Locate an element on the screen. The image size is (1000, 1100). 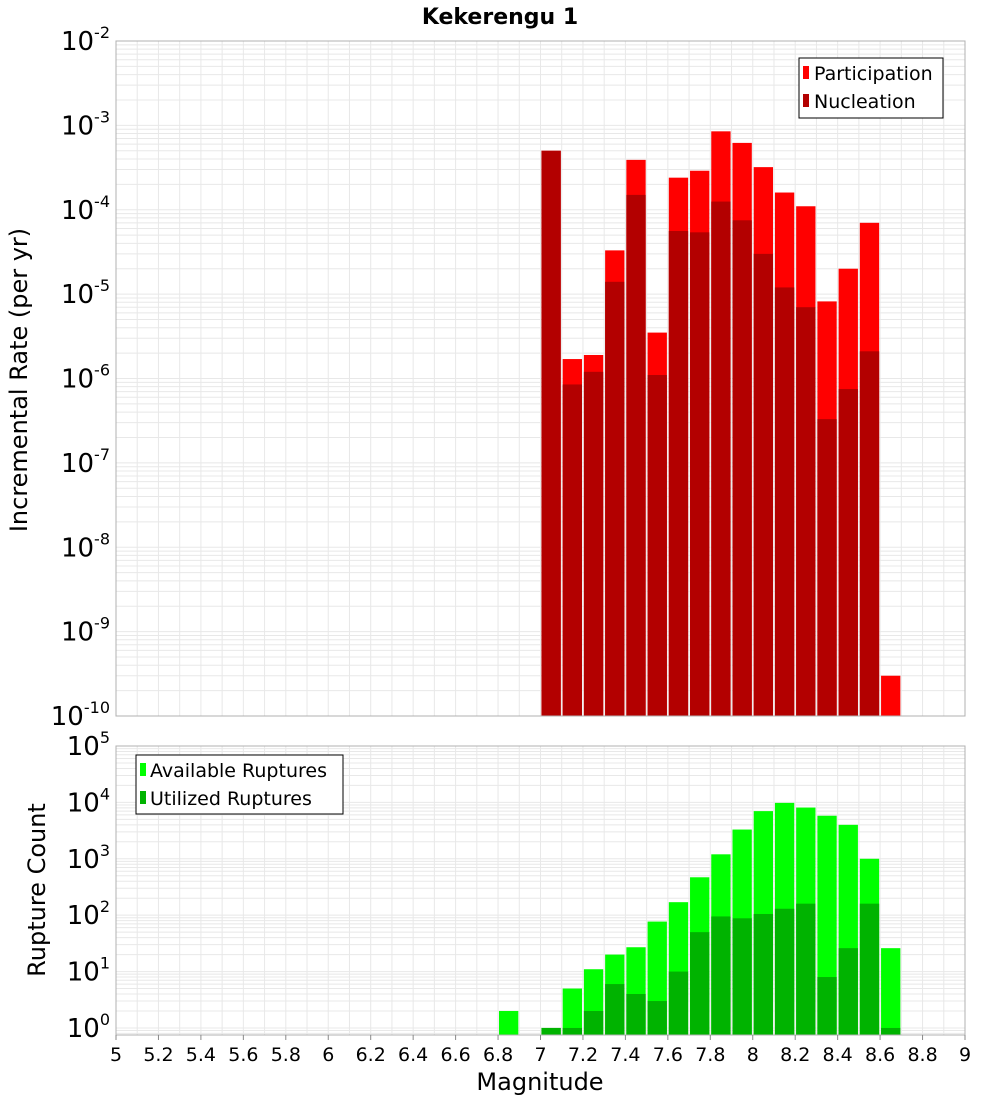
bottom-y-tick-label: 10³ is located at coordinates (88, 858).